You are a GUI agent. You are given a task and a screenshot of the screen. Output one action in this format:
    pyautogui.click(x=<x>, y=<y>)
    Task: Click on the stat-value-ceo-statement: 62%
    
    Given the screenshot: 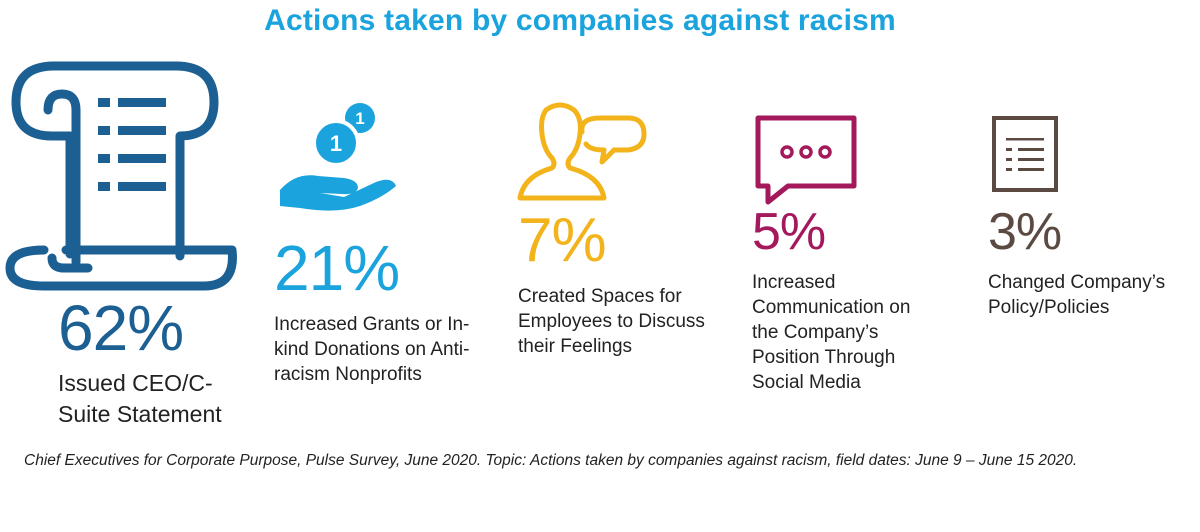 What is the action you would take?
    pyautogui.click(x=121, y=328)
    